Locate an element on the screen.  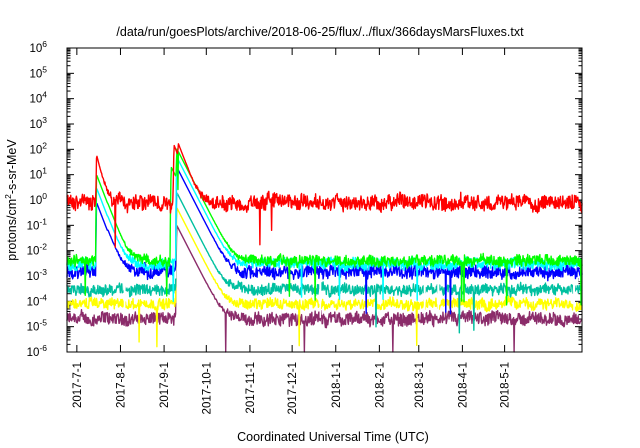
y-tick-label: 10³ is located at coordinates (38, 123).